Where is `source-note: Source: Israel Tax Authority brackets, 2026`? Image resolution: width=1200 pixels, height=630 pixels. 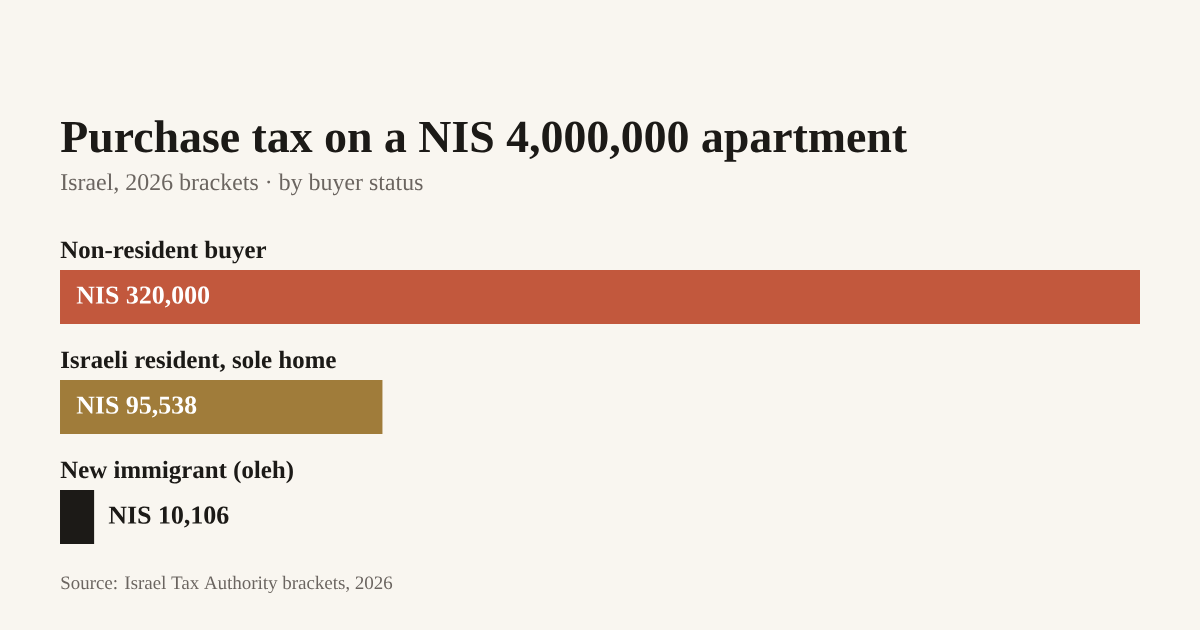
source-note: Source: Israel Tax Authority brackets, 2026 is located at coordinates (227, 584).